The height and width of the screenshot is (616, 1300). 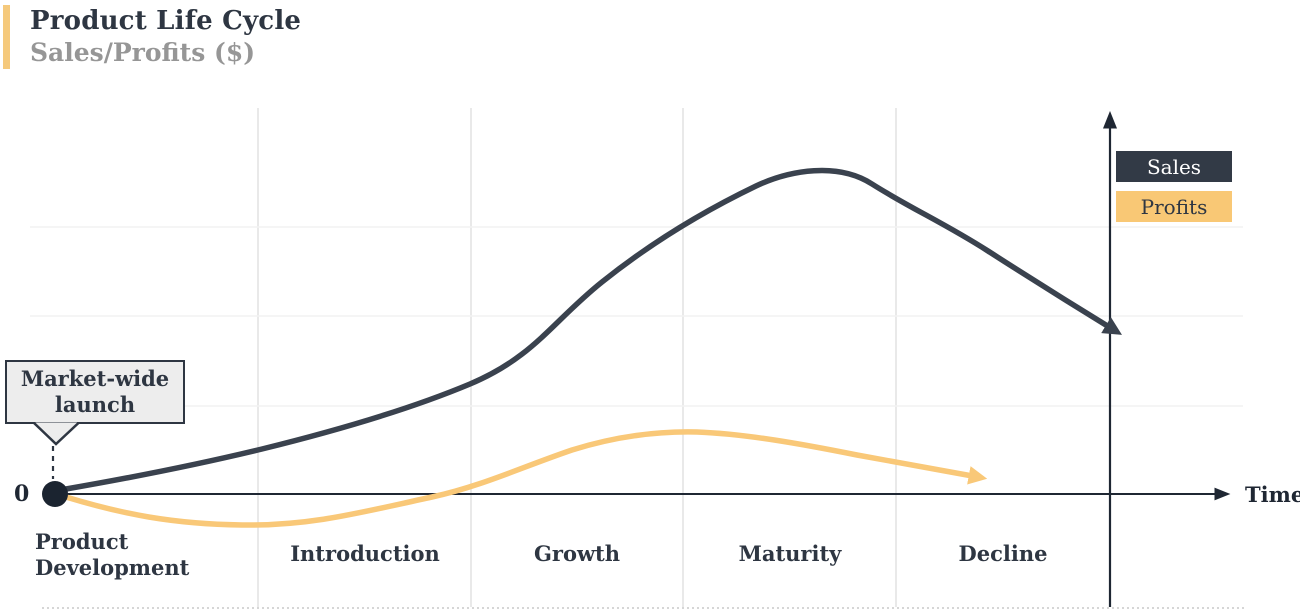 I want to click on title-accent-bar, so click(x=6, y=37).